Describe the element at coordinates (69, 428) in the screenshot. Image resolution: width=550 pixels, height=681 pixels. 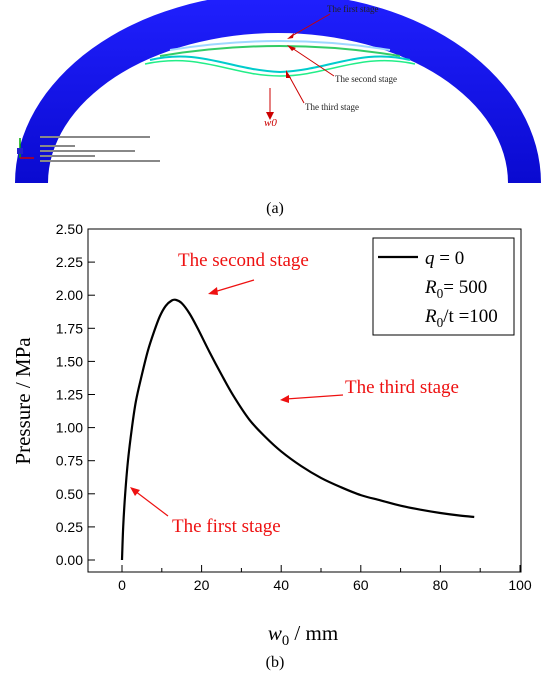
I see `y-tick-label-4: 1.00` at that location.